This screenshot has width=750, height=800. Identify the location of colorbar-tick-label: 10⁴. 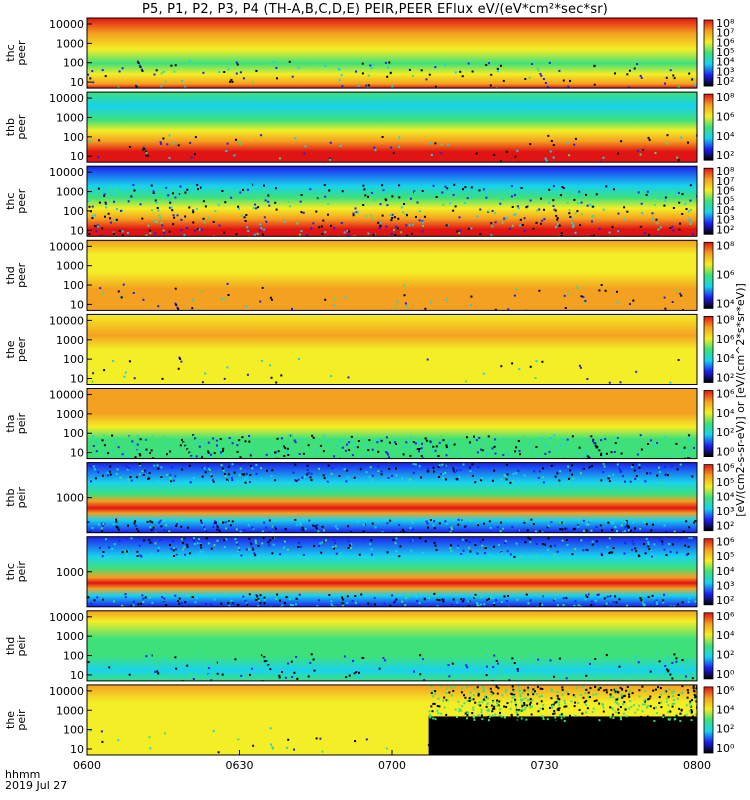
(725, 497).